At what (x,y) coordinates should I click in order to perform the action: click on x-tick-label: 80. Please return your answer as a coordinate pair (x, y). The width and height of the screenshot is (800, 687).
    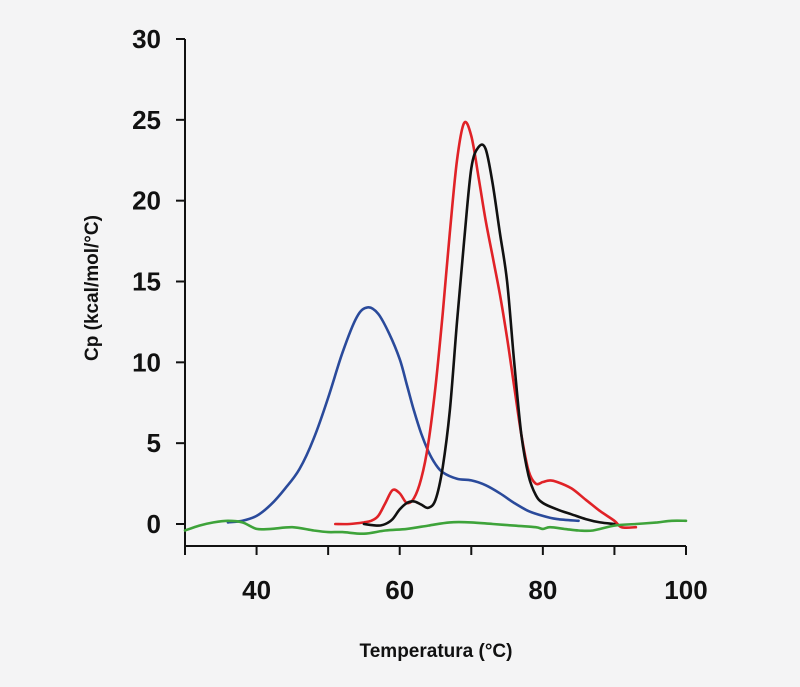
    Looking at the image, I should click on (542, 590).